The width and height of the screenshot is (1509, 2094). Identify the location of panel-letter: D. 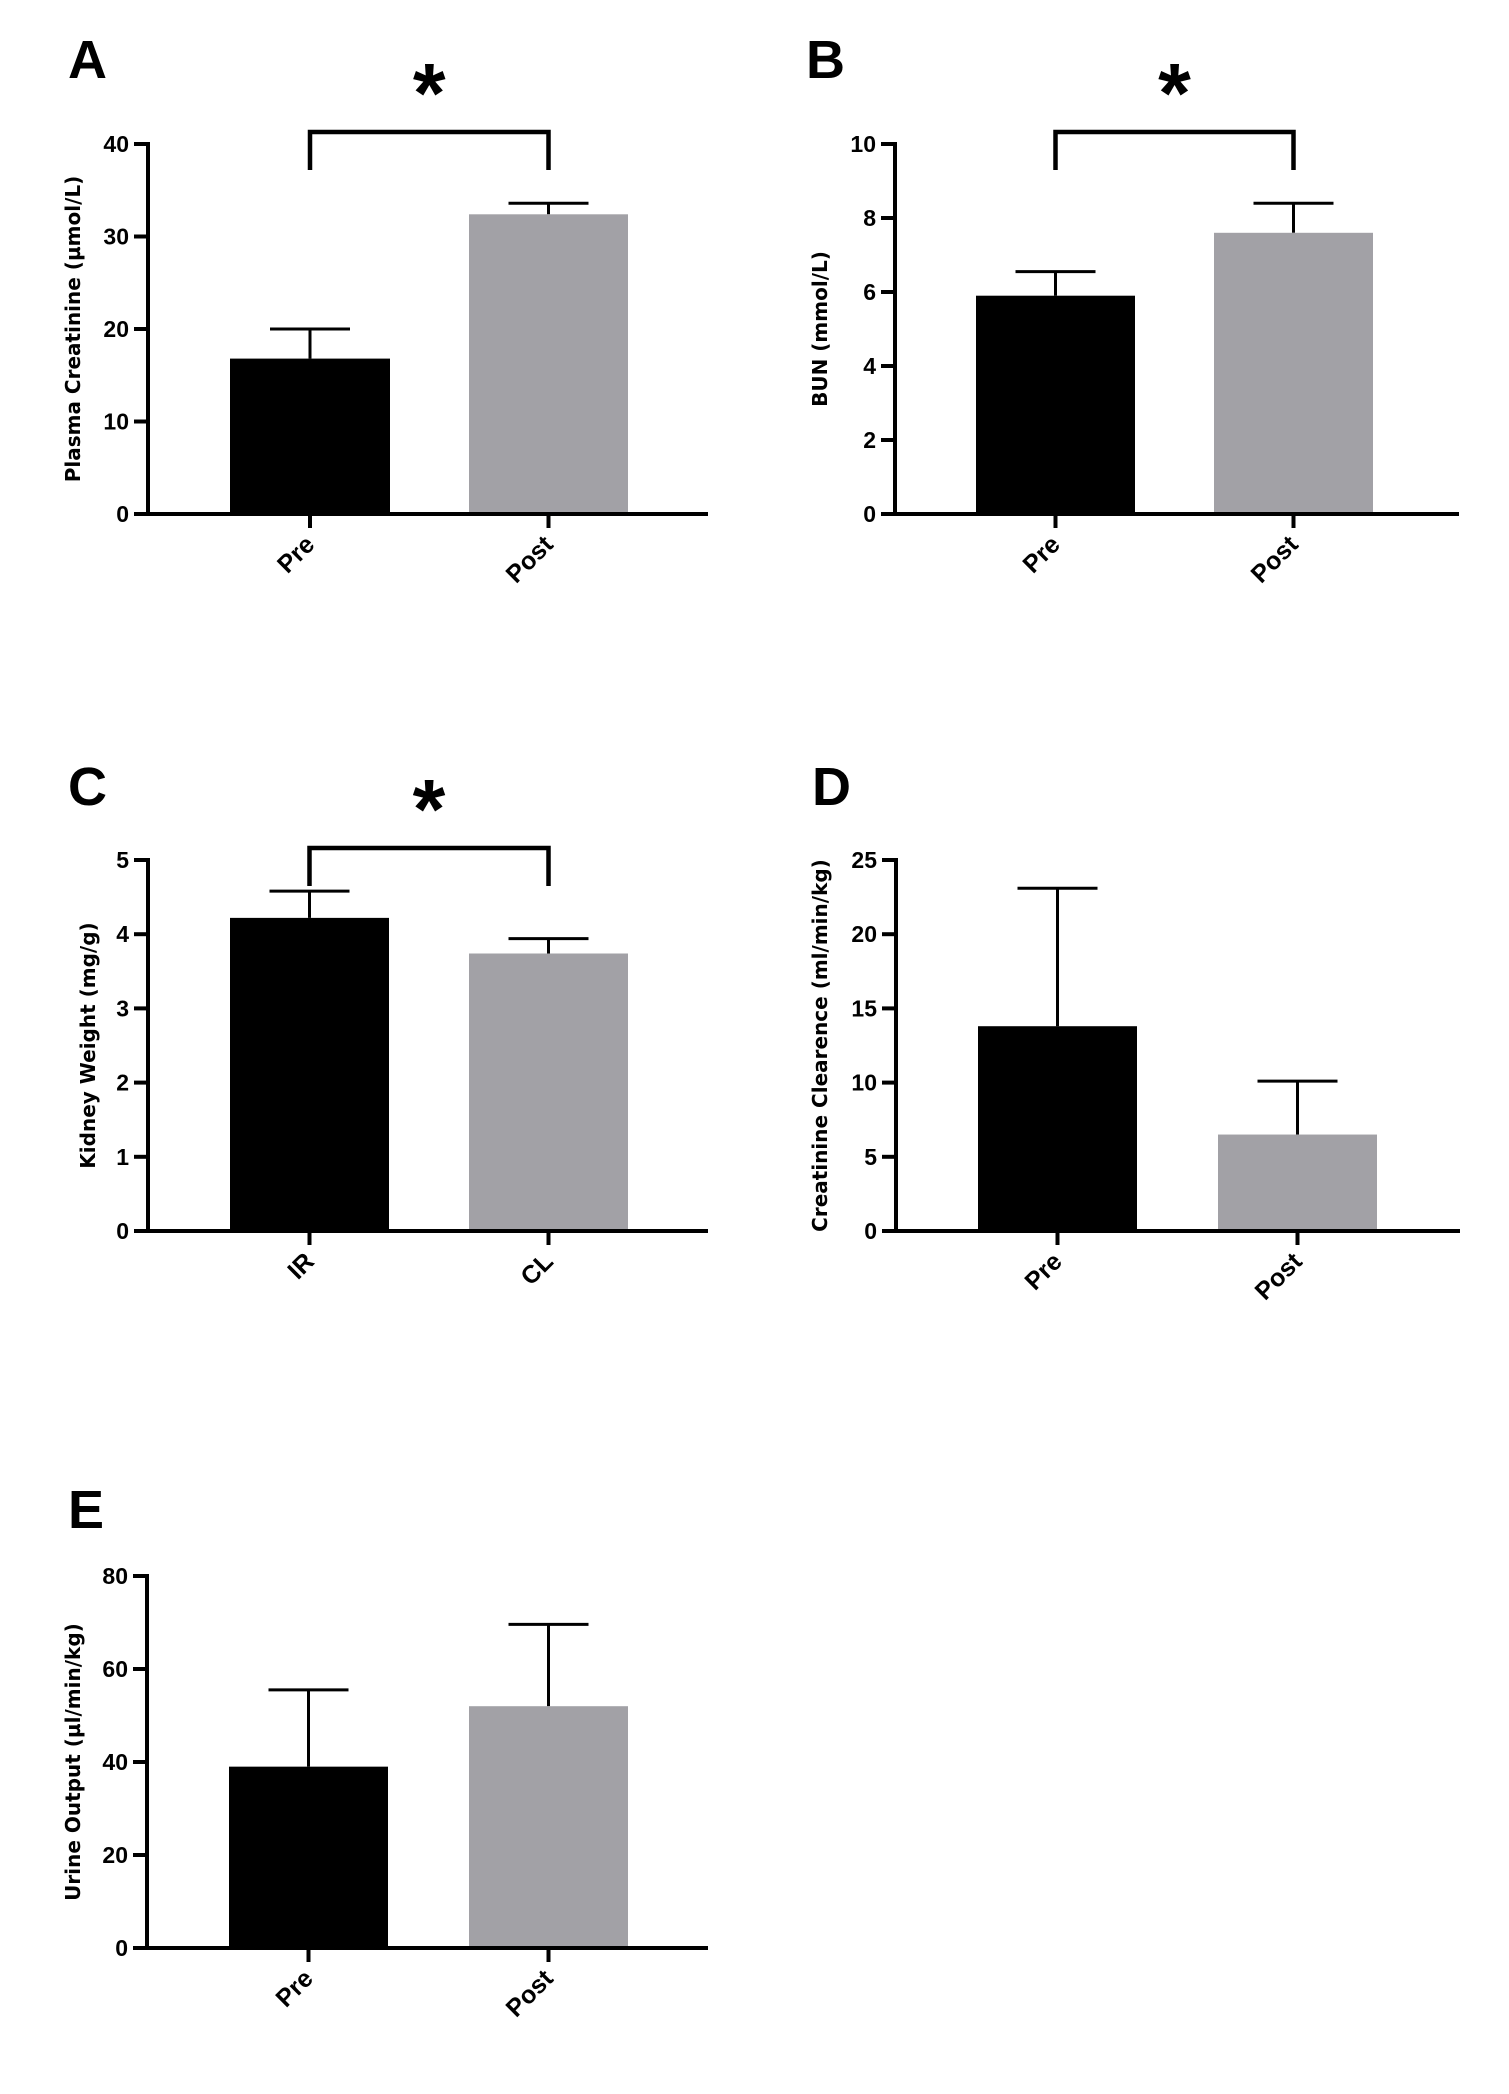
(831, 787).